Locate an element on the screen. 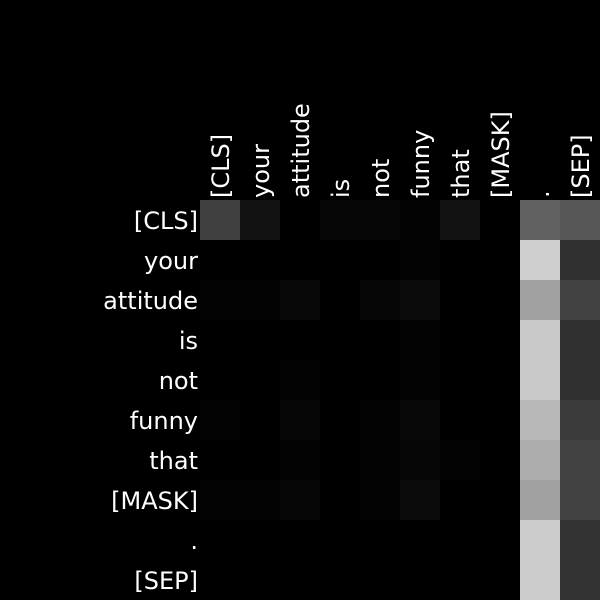  cell-r7-c2 is located at coordinates (300, 500).